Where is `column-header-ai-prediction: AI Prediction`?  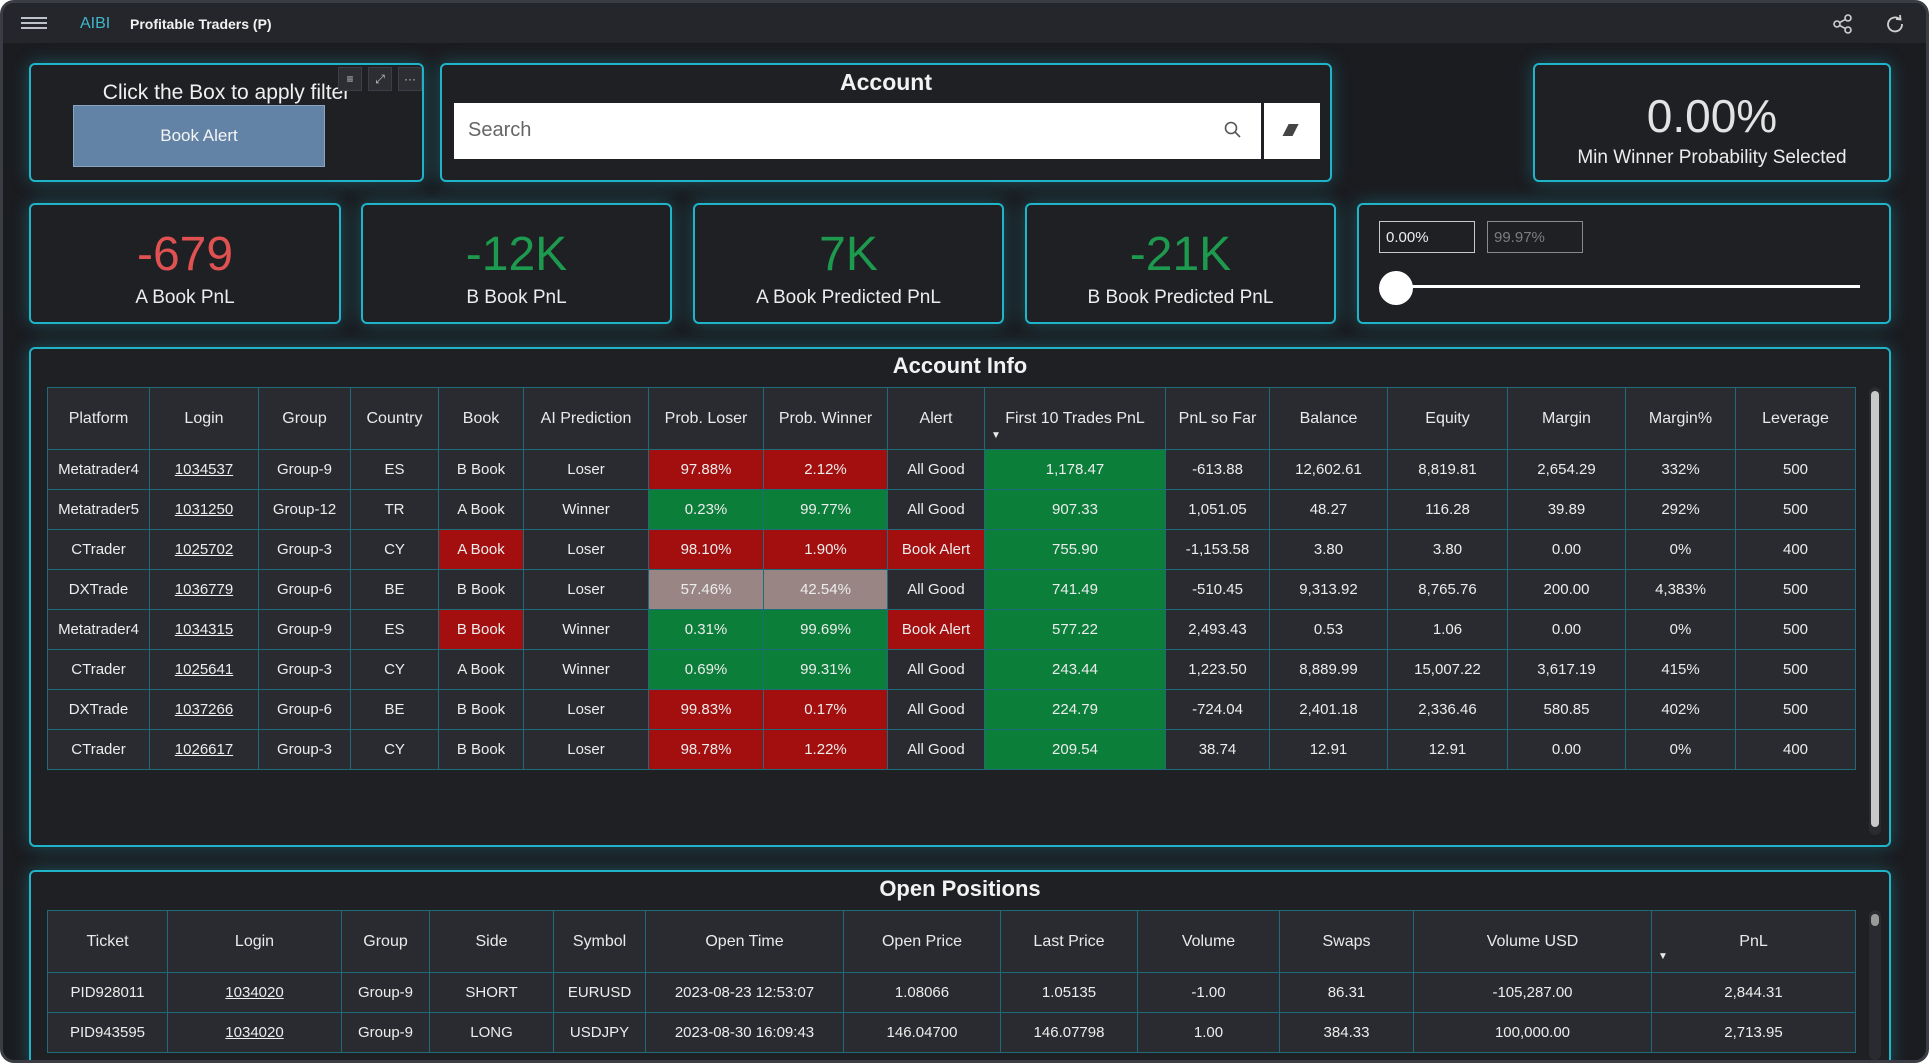
column-header-ai-prediction: AI Prediction is located at coordinates (586, 418).